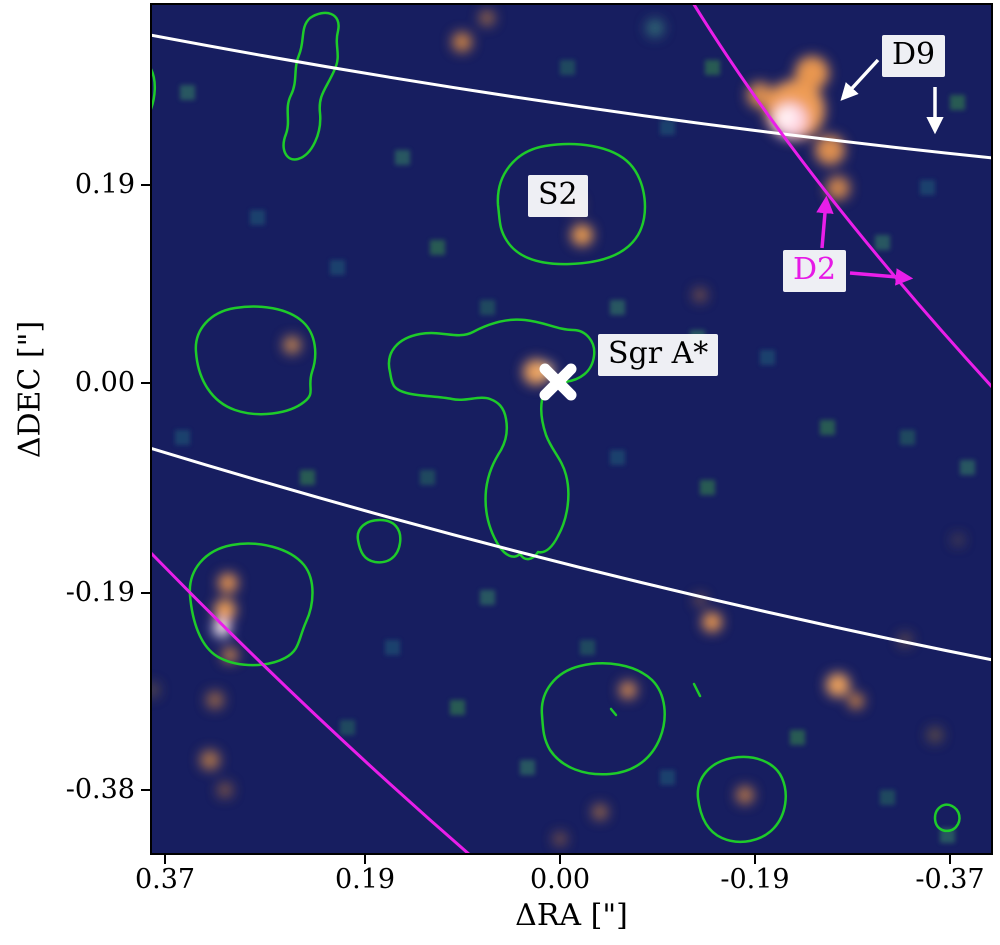 Image resolution: width=1000 pixels, height=945 pixels. Describe the element at coordinates (947, 818) in the screenshot. I see `contour-corner-tiny` at that location.